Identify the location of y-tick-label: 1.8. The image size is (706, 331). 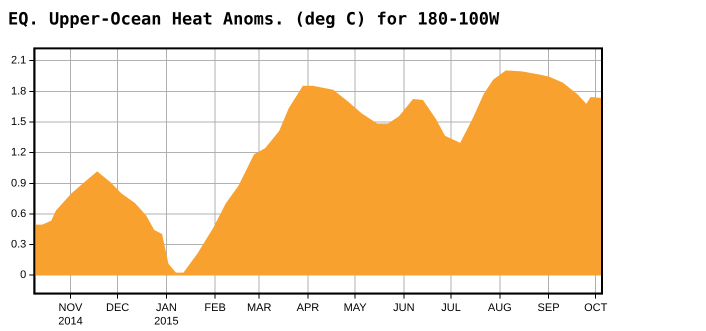
(18, 91).